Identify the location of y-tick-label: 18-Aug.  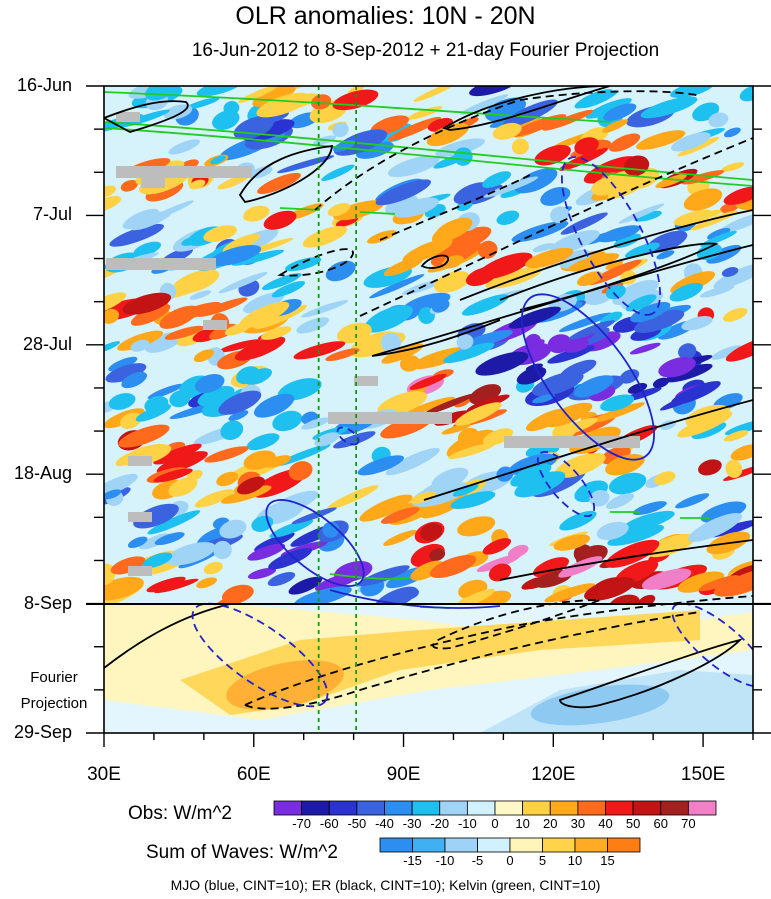
(42, 473).